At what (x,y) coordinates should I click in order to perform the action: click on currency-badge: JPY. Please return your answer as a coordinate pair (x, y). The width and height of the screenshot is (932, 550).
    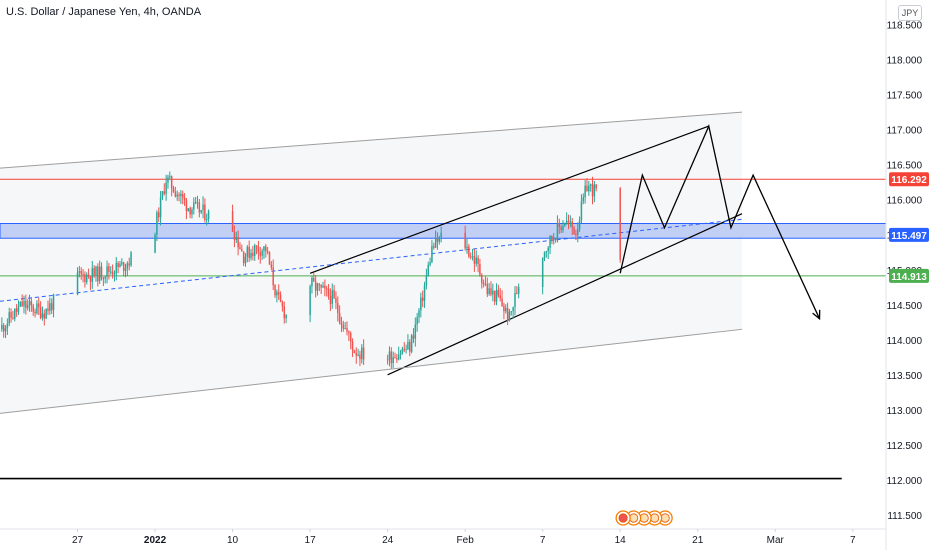
    Looking at the image, I should click on (910, 13).